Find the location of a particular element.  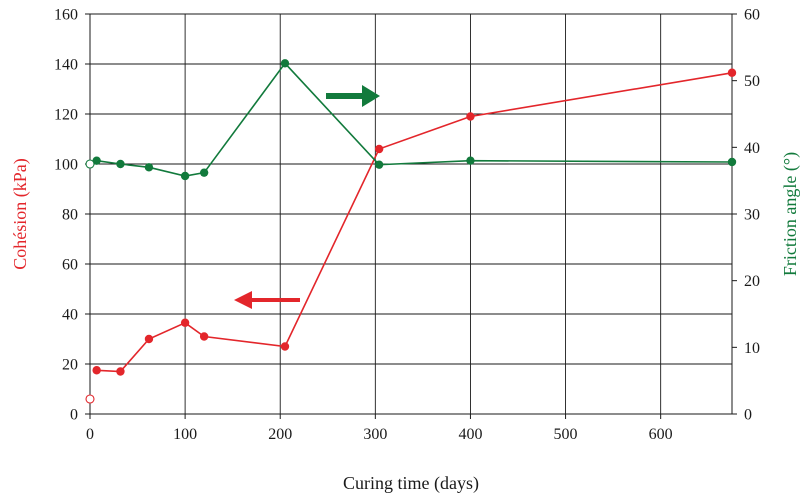

x-tick-label: 400 is located at coordinates (470, 434).